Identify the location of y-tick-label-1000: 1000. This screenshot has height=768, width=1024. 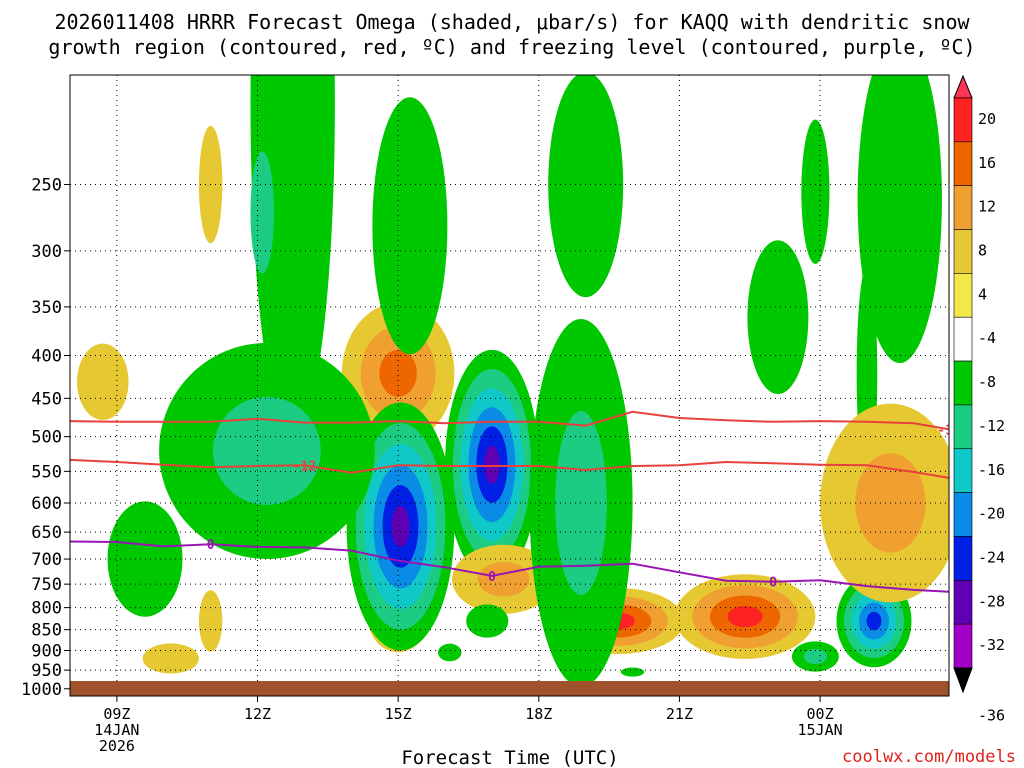
(41, 690).